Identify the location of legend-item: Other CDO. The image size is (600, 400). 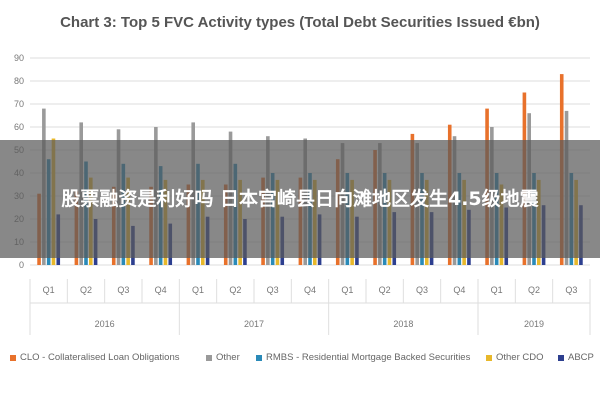
(515, 357).